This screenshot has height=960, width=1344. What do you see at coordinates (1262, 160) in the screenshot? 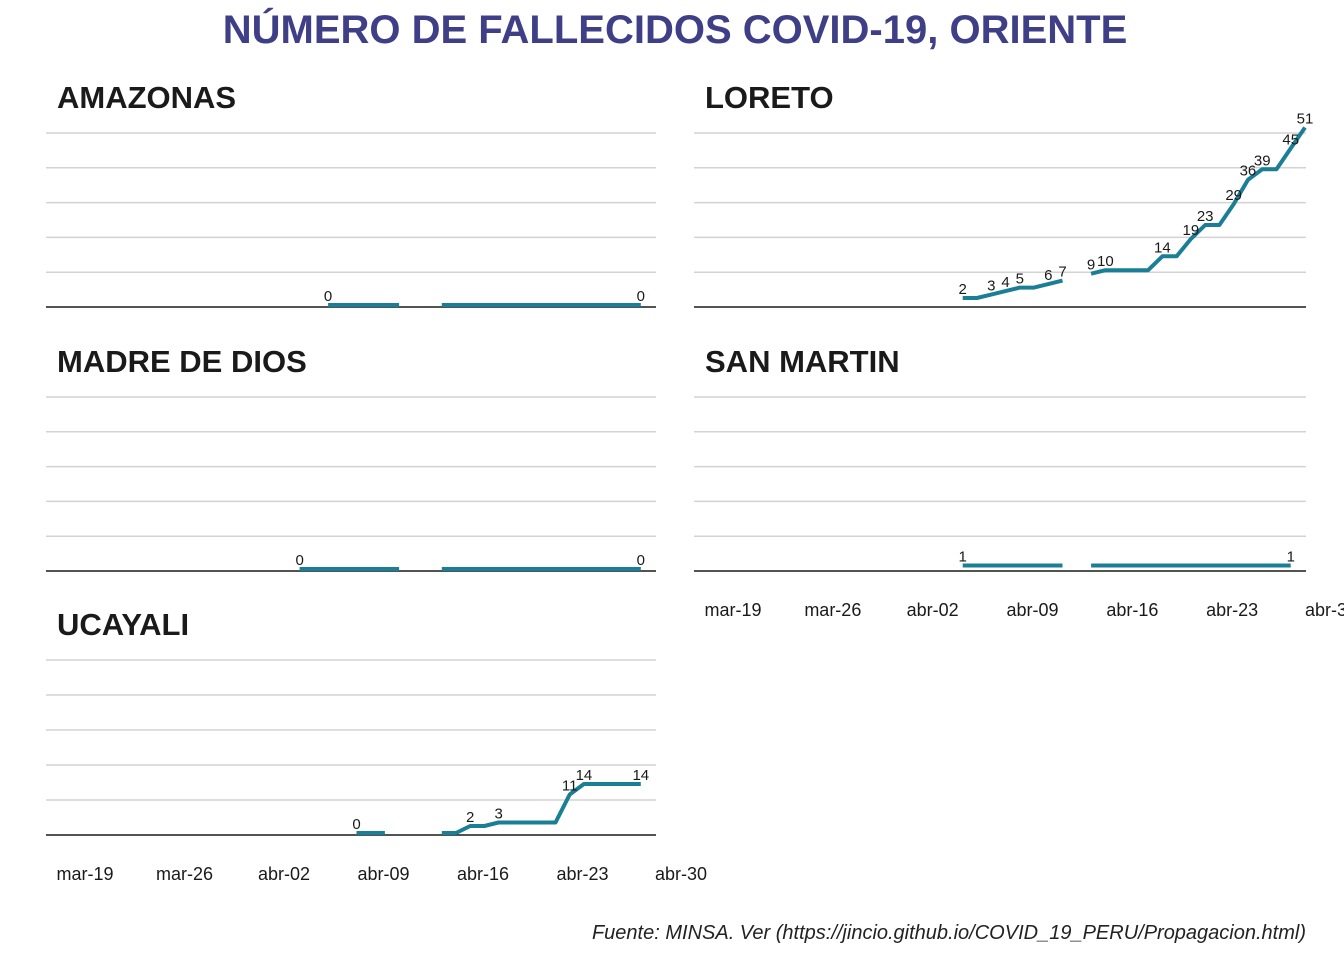
I see `data-label: 39` at bounding box center [1262, 160].